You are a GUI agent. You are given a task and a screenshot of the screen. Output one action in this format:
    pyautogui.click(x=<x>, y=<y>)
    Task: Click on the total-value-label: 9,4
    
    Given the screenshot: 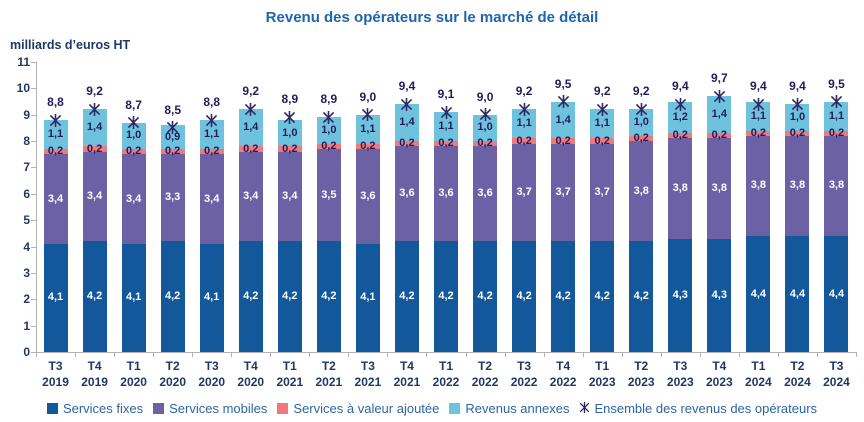 What is the action you would take?
    pyautogui.click(x=797, y=86)
    